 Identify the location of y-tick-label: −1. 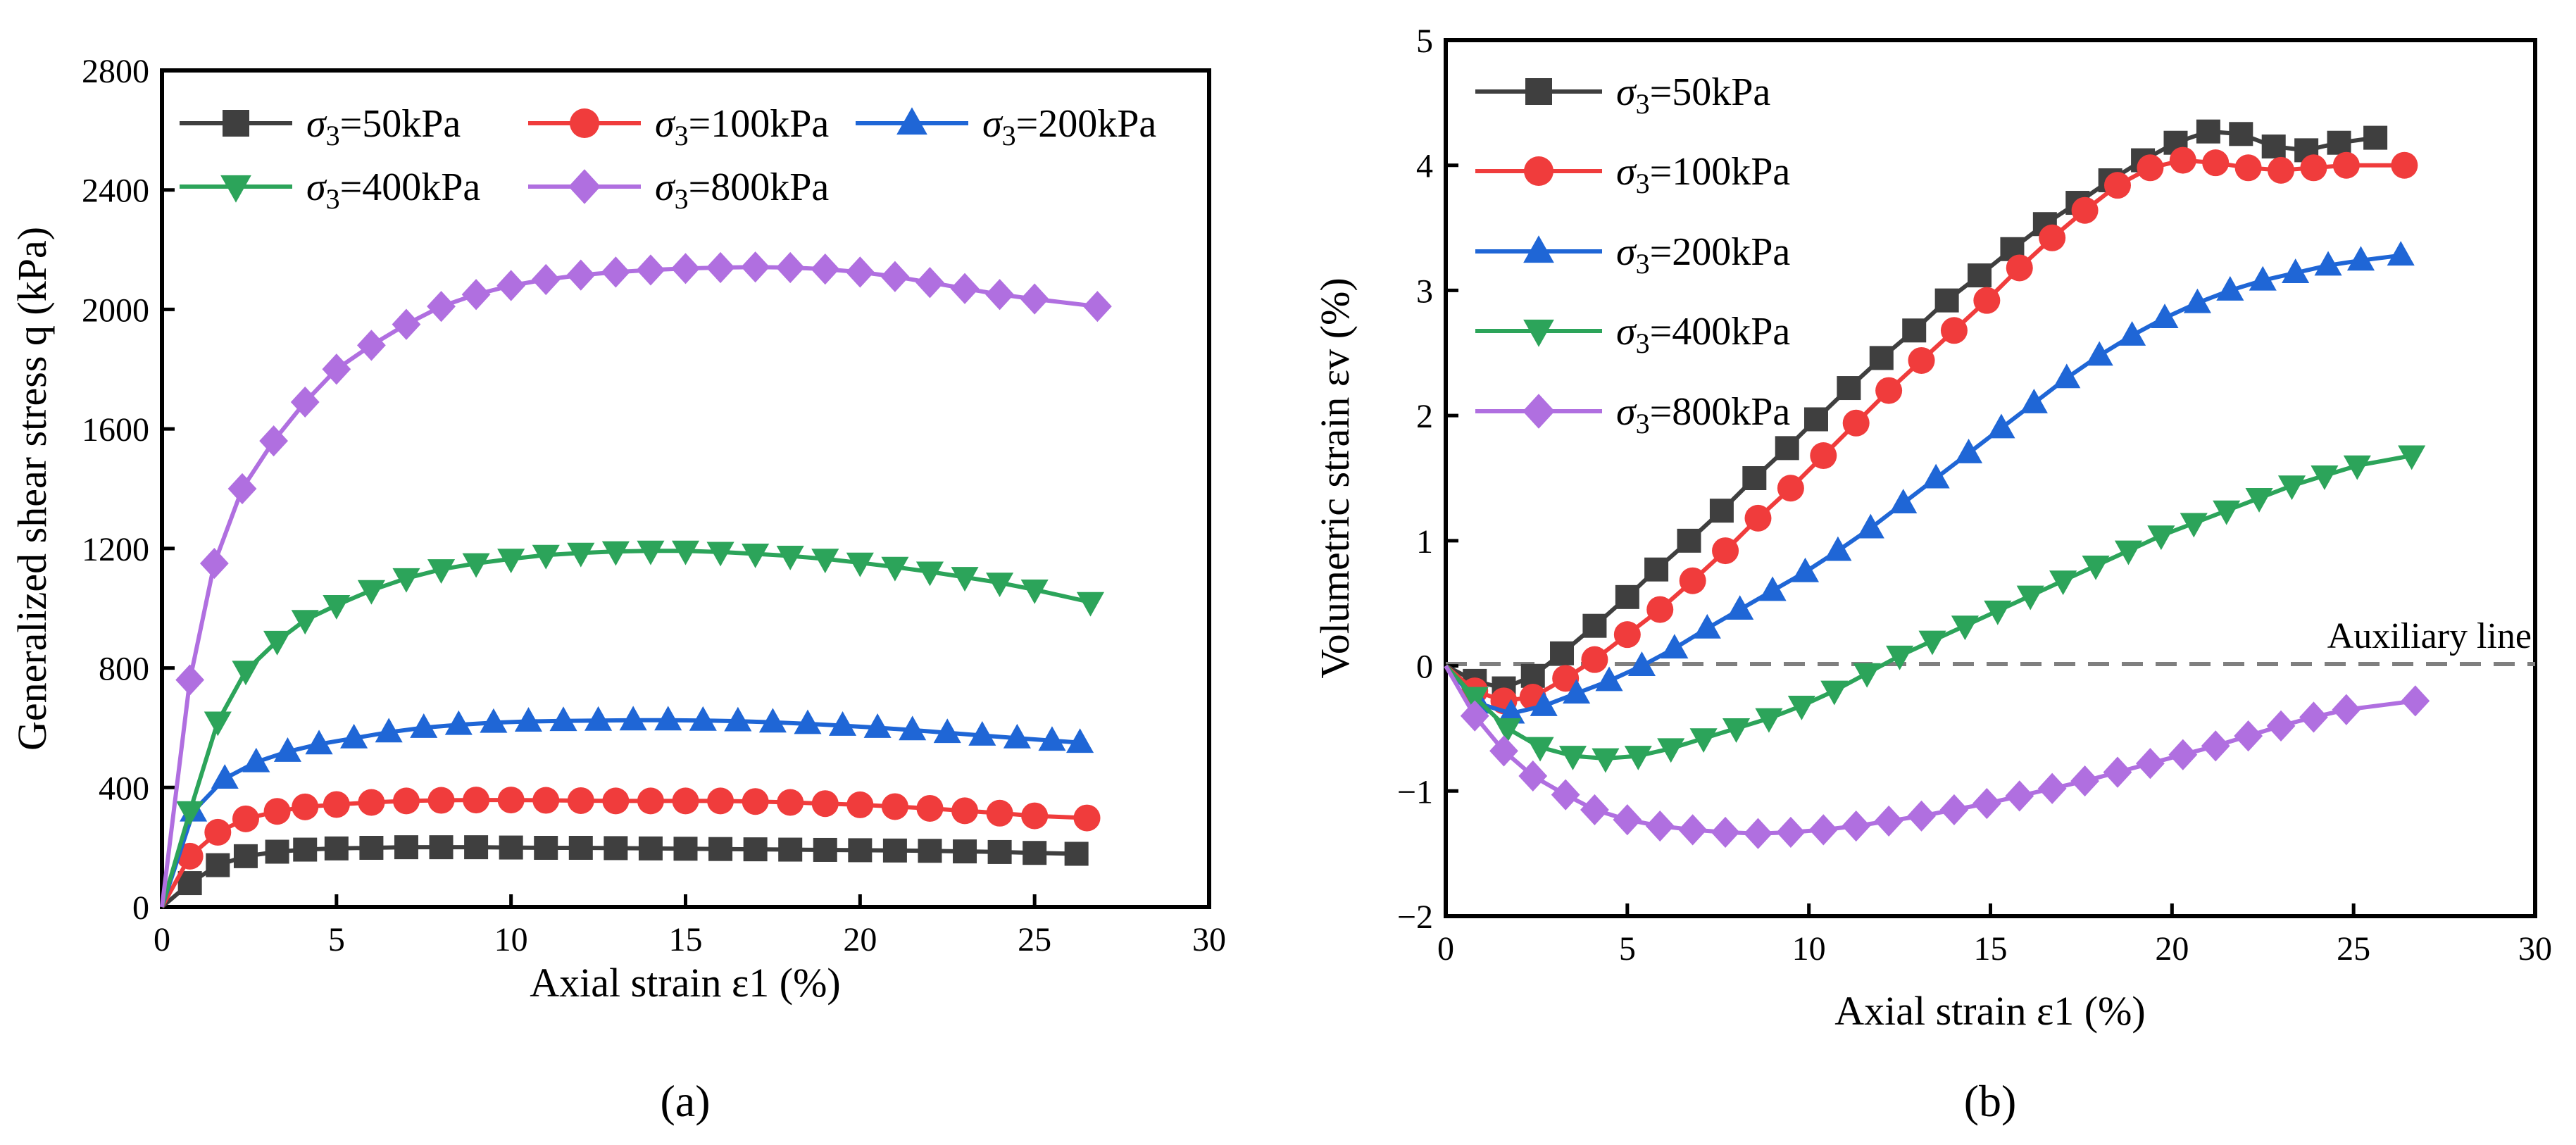
(1415, 792).